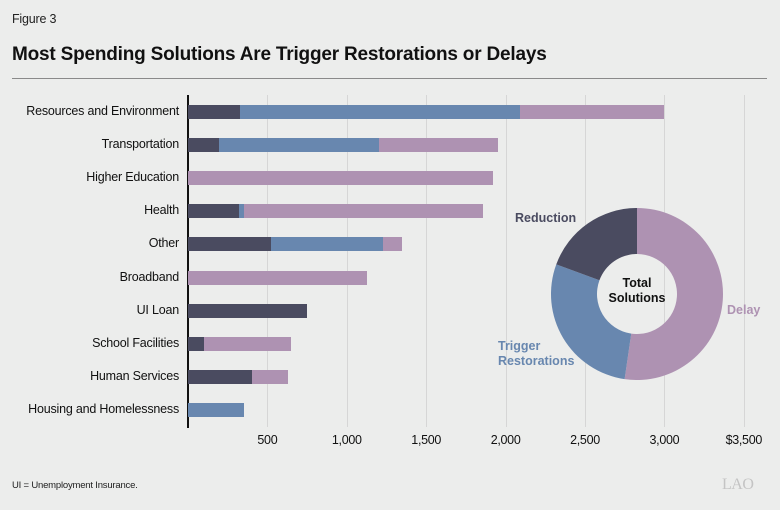 The width and height of the screenshot is (780, 510). Describe the element at coordinates (389, 78) in the screenshot. I see `title-divider` at that location.